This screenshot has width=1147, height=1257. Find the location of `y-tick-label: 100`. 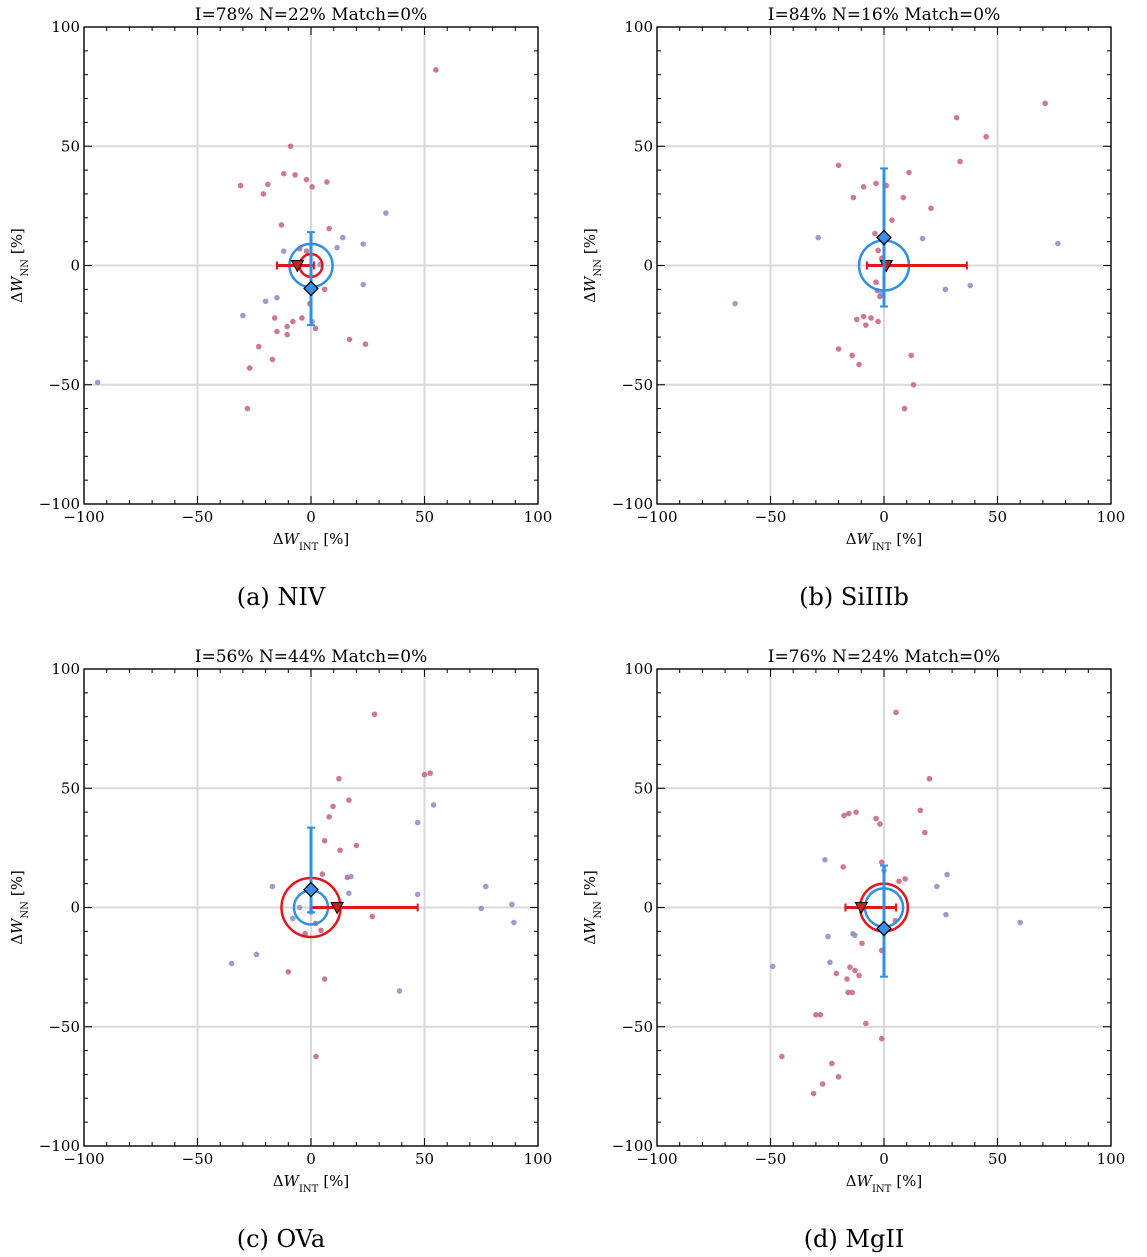

y-tick-label: 100 is located at coordinates (65, 27).